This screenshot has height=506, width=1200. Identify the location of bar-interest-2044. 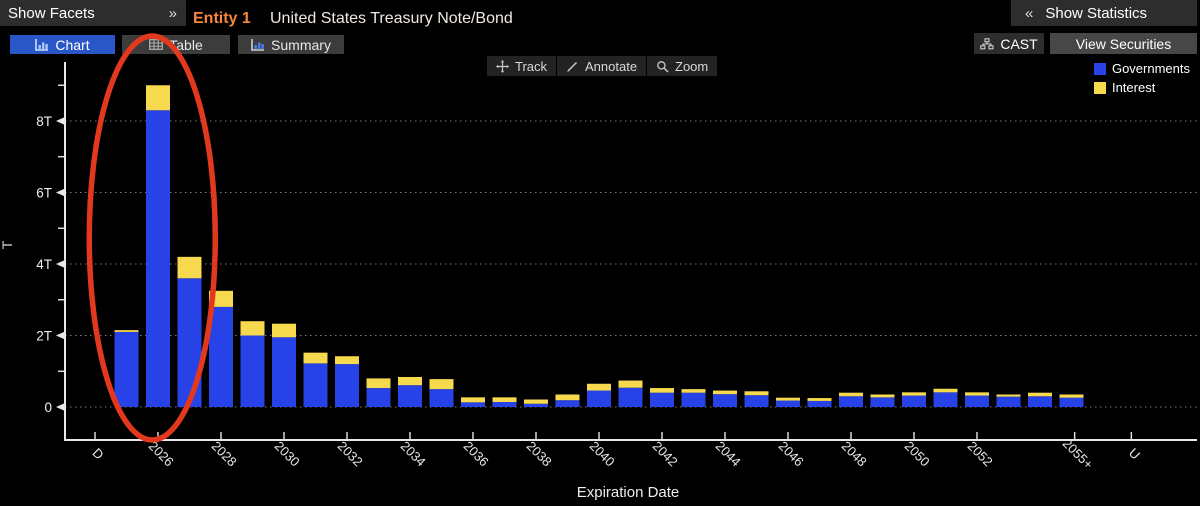
(725, 392).